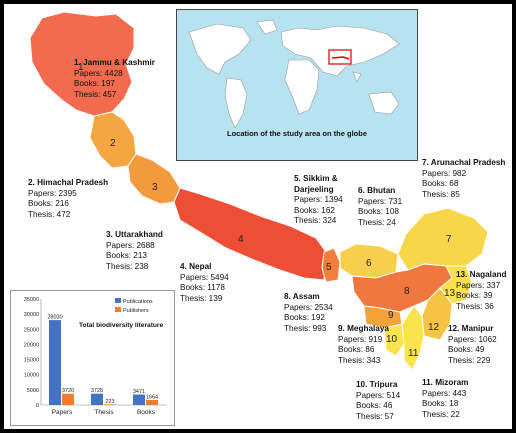 Image resolution: width=516 pixels, height=433 pixels. What do you see at coordinates (413, 338) in the screenshot?
I see `region-mizoram` at bounding box center [413, 338].